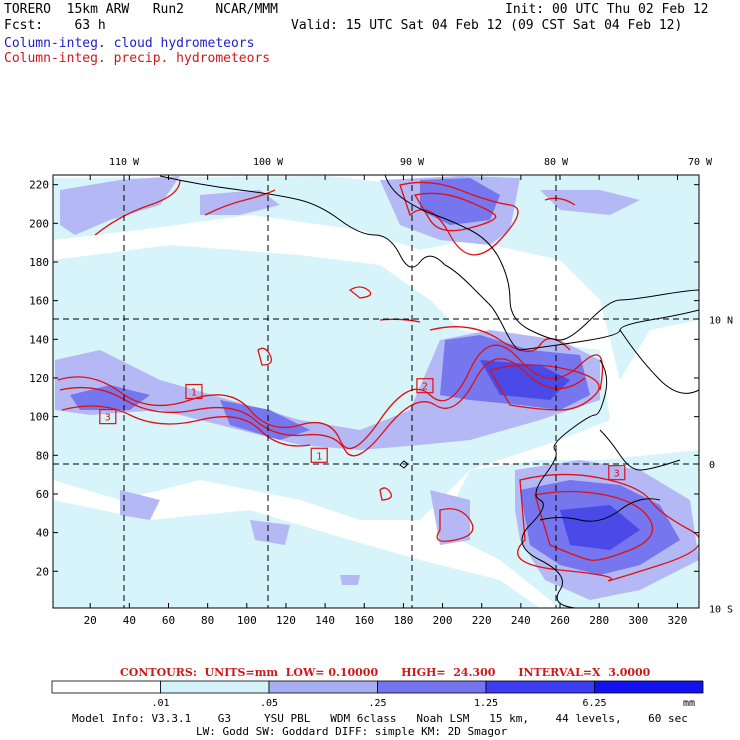 The width and height of the screenshot is (740, 740). I want to click on x-tick-label: 180, so click(403, 620).